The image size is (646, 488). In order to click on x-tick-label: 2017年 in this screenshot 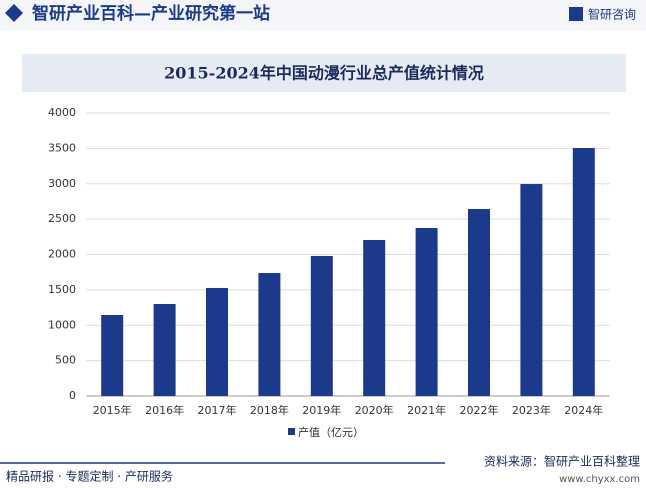, I will do `click(217, 410)`.